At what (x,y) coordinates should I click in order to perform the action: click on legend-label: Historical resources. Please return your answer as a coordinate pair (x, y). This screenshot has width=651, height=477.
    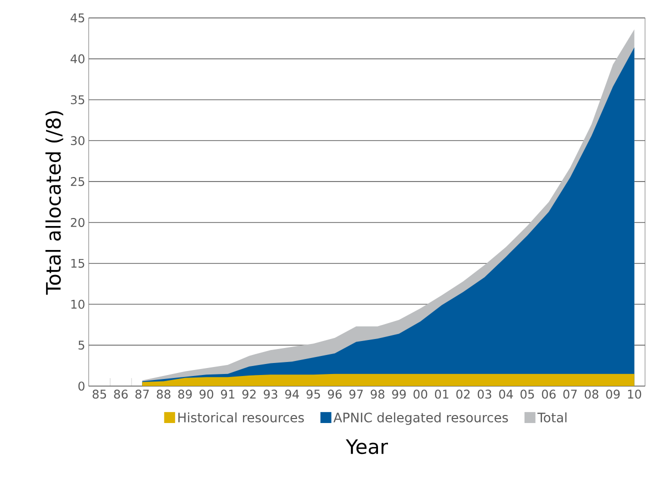
    Looking at the image, I should click on (241, 417).